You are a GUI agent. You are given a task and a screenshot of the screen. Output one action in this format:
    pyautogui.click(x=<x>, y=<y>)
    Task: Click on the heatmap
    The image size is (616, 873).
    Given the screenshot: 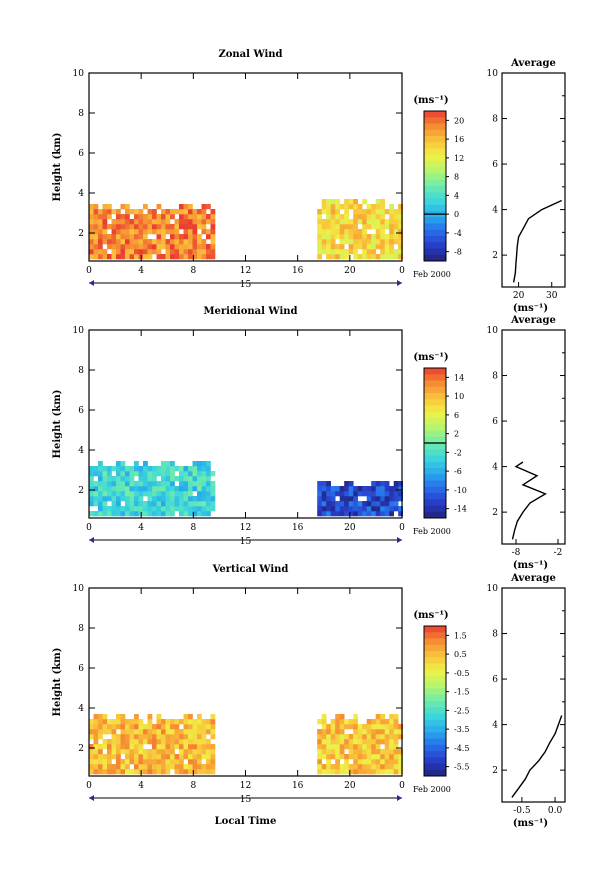 What is the action you would take?
    pyautogui.click(x=246, y=489)
    